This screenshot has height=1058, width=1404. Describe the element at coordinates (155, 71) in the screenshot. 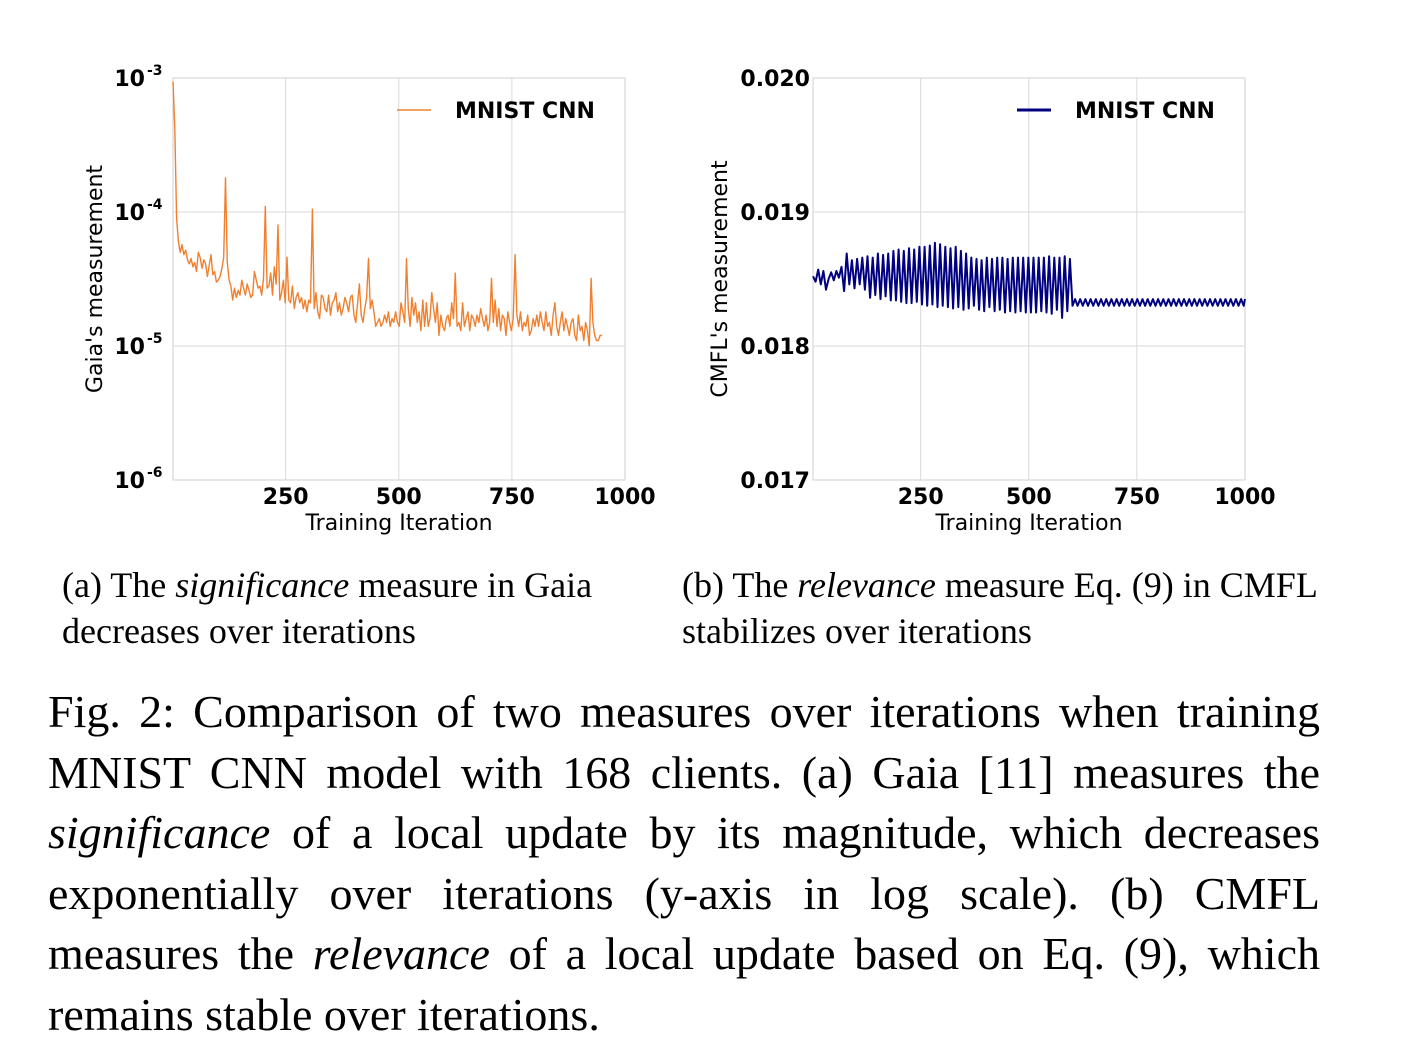

I see `y-tick-exponent: -3` at that location.